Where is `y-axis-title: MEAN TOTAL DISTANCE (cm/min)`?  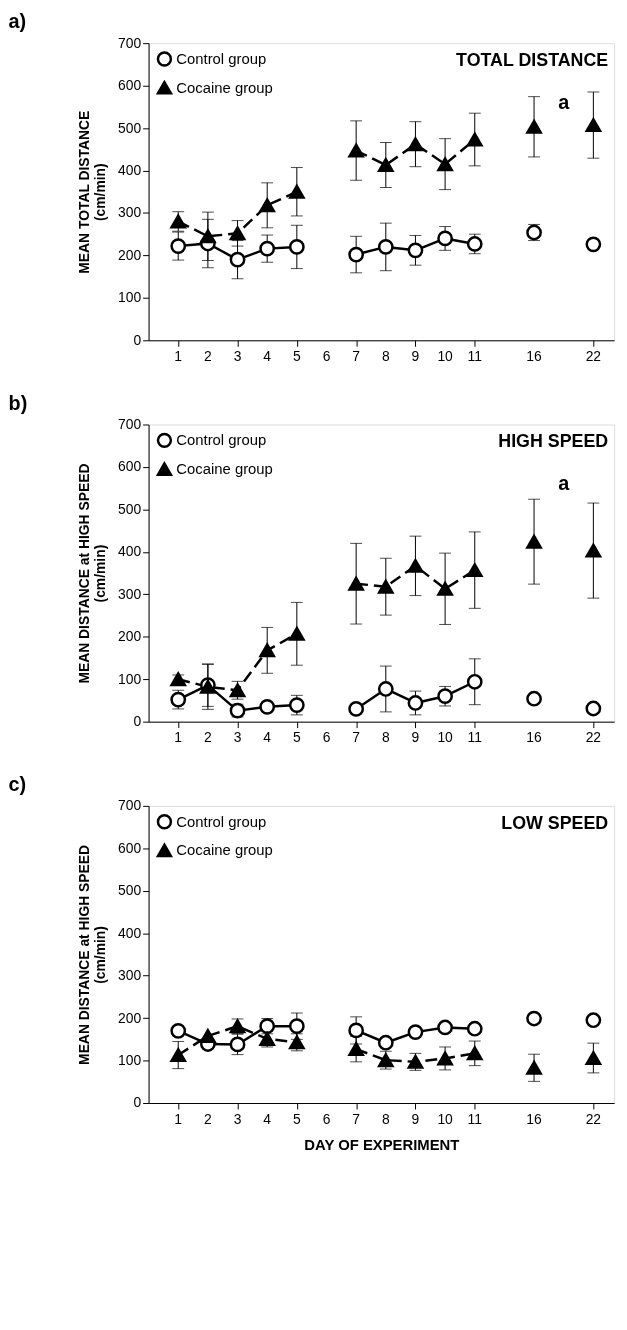 y-axis-title: MEAN TOTAL DISTANCE (cm/min) is located at coordinates (92, 192).